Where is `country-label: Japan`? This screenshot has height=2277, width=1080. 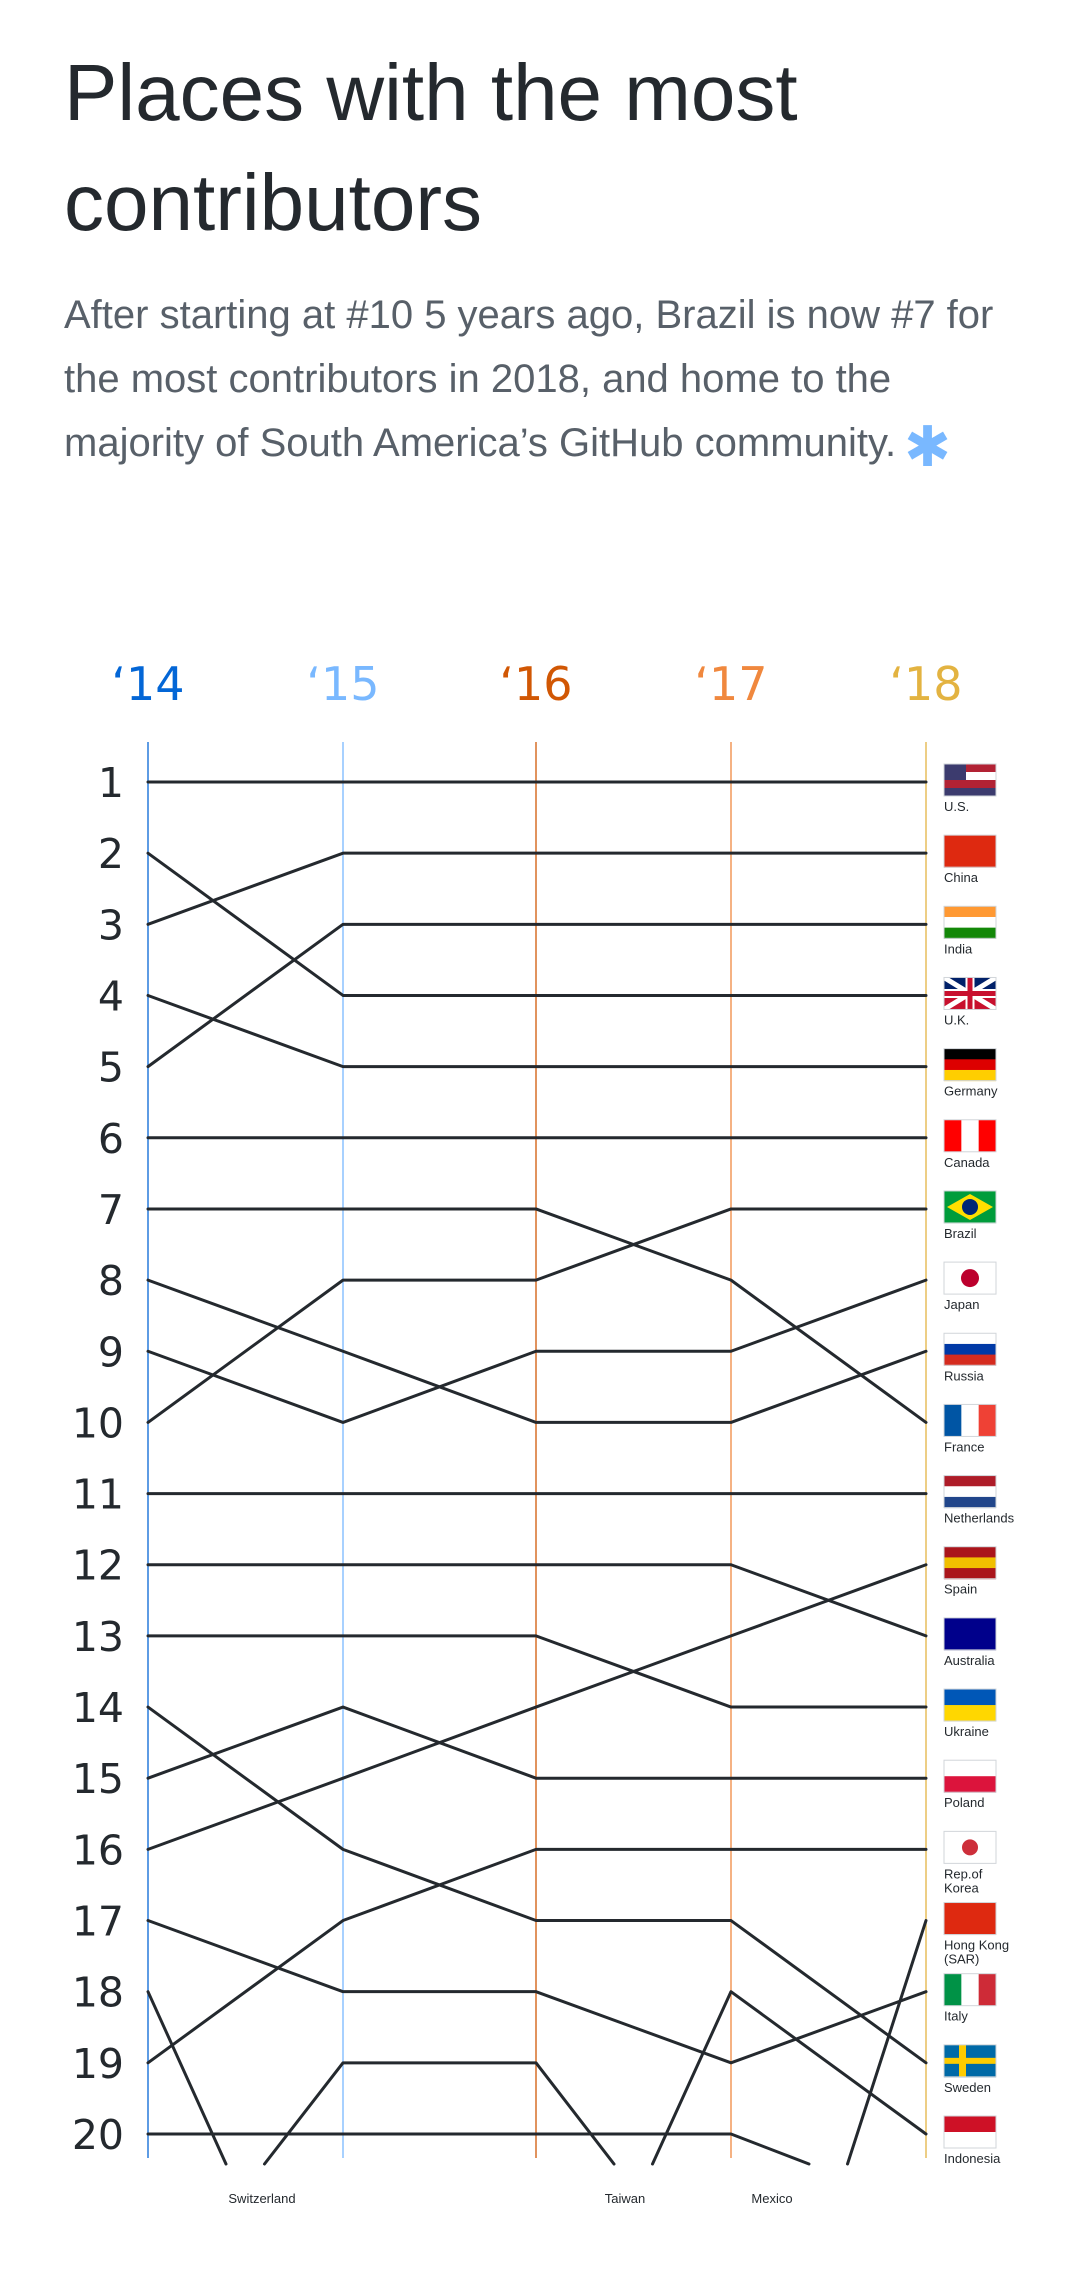
country-label: Japan is located at coordinates (961, 1304).